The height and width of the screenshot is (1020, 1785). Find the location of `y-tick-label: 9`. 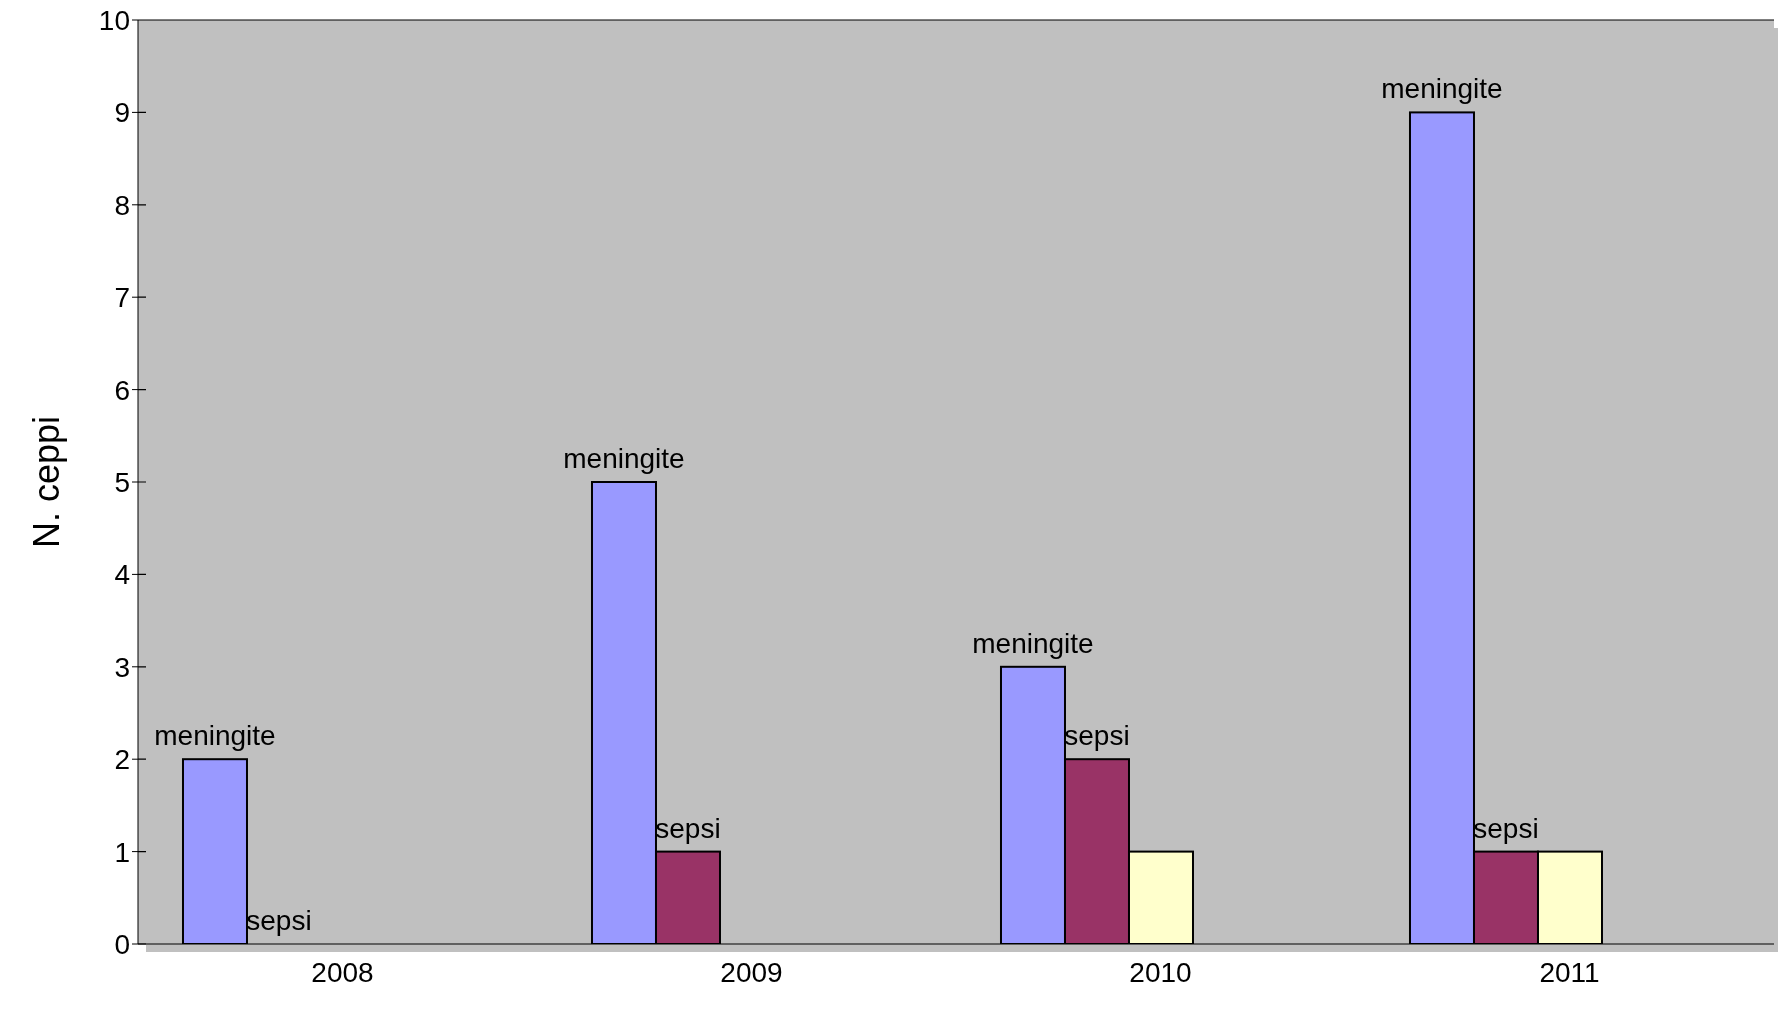

y-tick-label: 9 is located at coordinates (122, 113).